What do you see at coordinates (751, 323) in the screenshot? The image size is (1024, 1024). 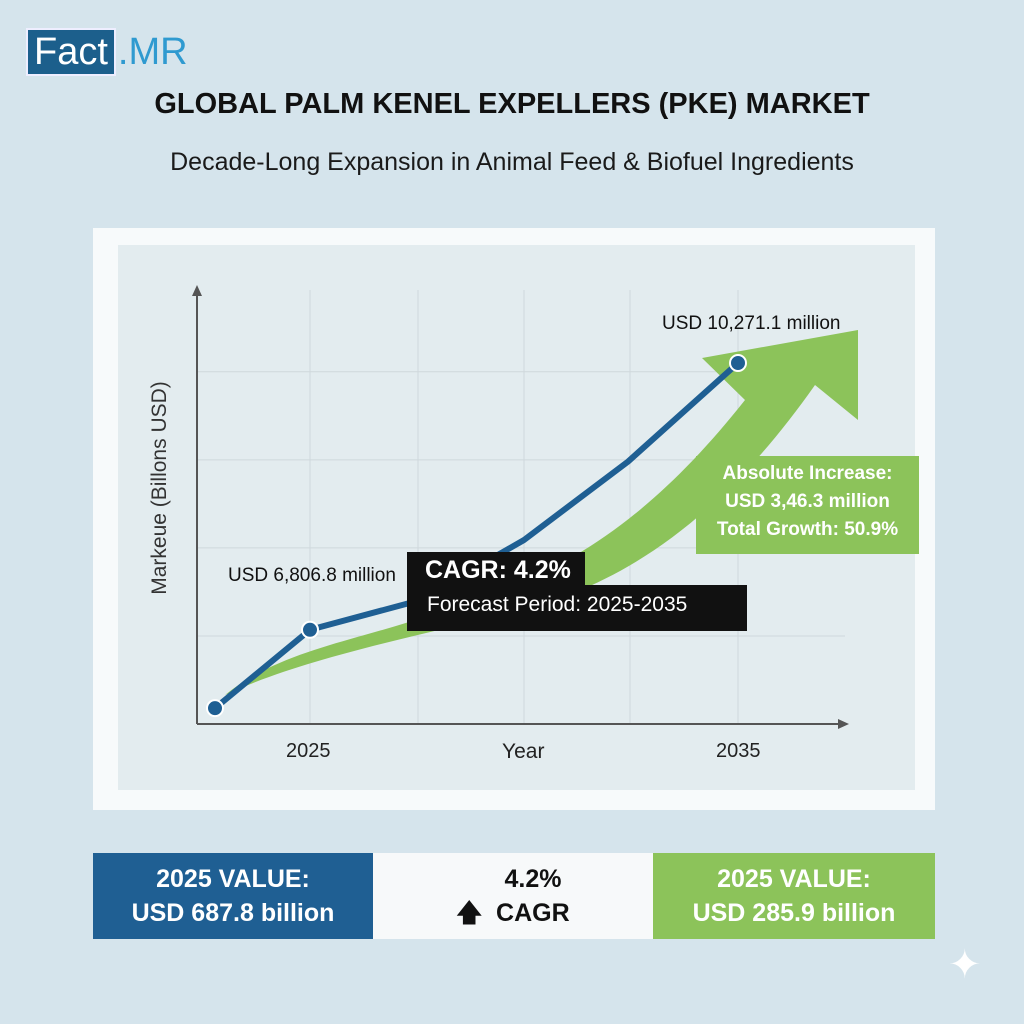 I see `end-value-label: USD 10,271.1 million` at bounding box center [751, 323].